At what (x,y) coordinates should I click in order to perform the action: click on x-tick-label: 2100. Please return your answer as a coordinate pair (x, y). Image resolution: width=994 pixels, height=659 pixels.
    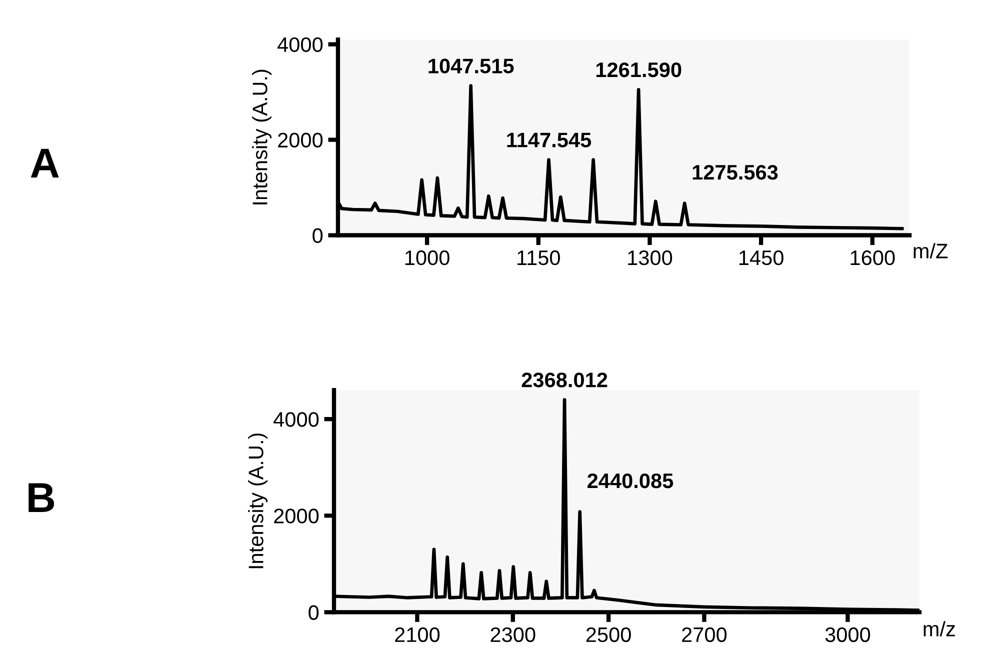
    Looking at the image, I should click on (417, 634).